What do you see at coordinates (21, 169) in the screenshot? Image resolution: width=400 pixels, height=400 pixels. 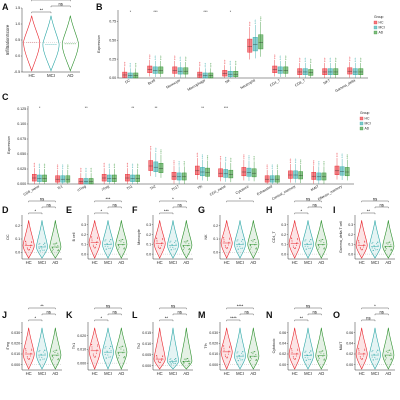 I see `y-tick-label: 0.025` at bounding box center [21, 169].